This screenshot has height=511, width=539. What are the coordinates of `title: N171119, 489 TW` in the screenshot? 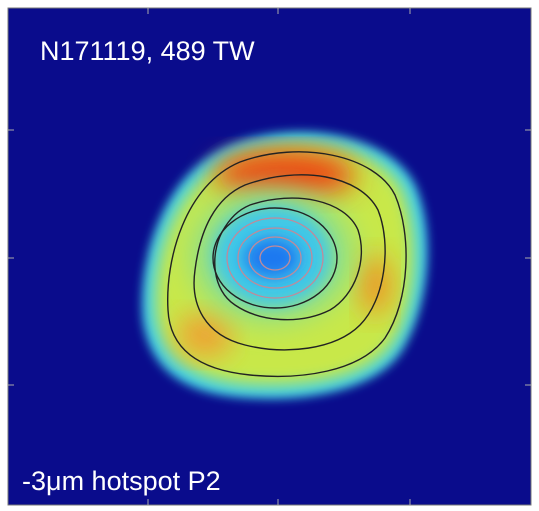 It's located at (147, 51).